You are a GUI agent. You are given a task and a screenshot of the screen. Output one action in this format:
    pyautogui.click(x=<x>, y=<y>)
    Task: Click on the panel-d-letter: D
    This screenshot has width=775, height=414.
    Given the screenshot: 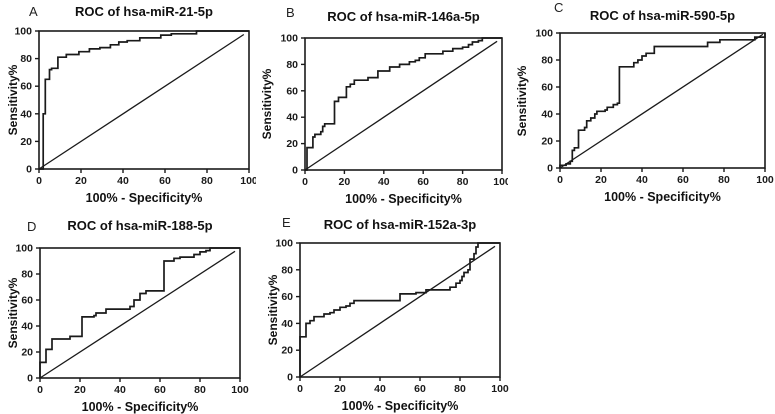 What is the action you would take?
    pyautogui.click(x=32, y=226)
    